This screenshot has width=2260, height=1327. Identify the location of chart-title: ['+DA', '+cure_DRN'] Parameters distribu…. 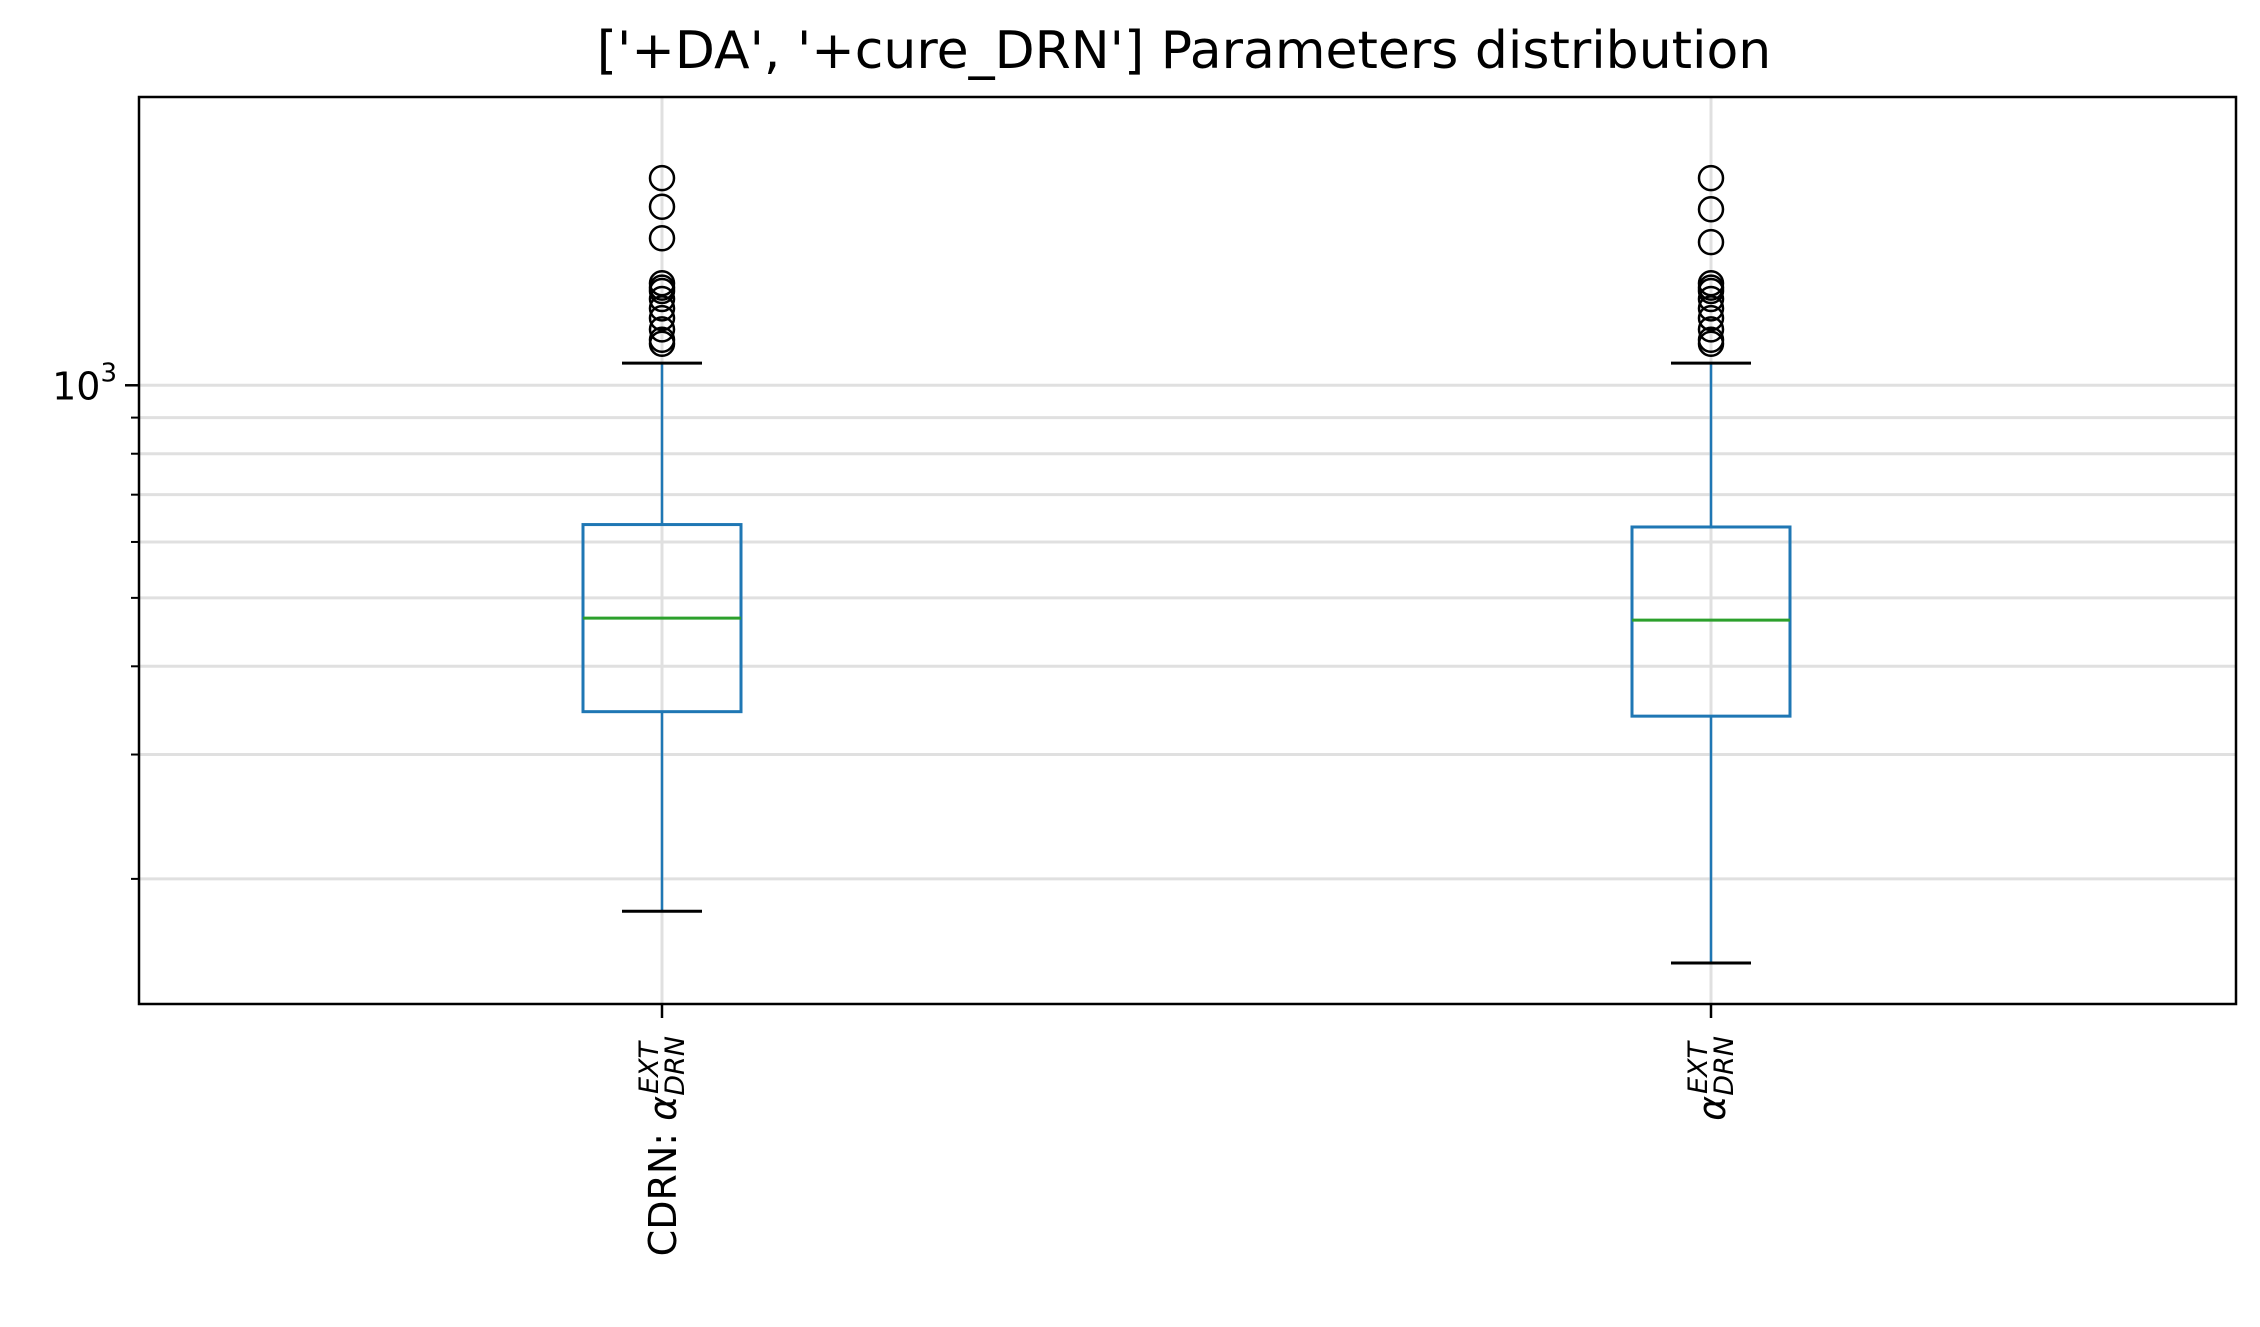
(1184, 51).